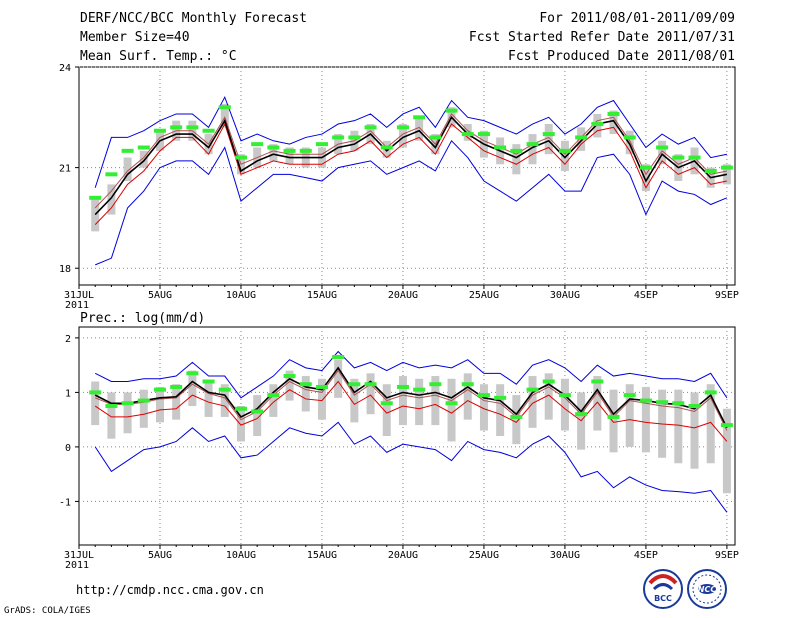 This screenshot has height=618, width=800. I want to click on figure-title: DERF/NCC/BCC Monthly Forecast, so click(193, 18).